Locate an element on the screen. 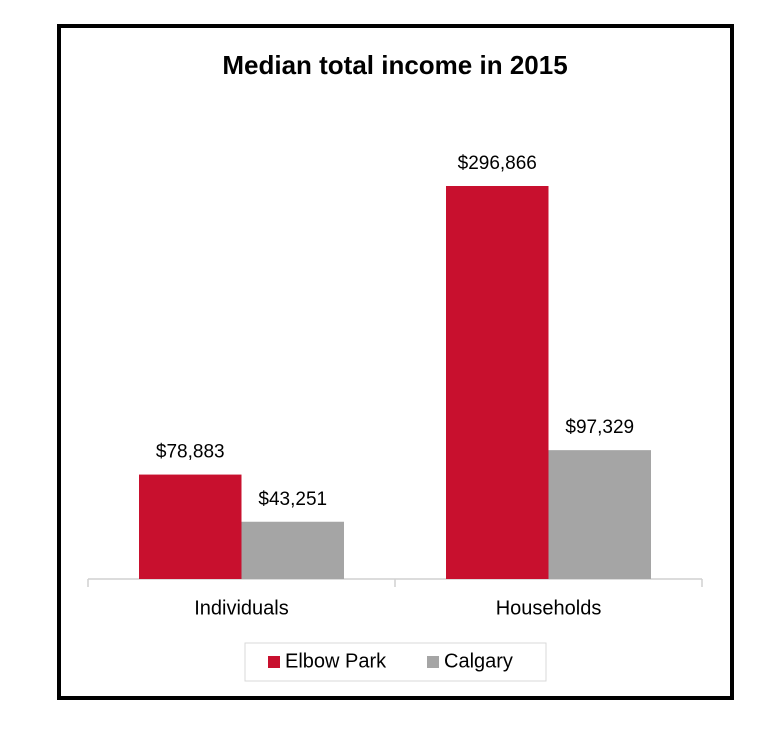 Image resolution: width=769 pixels, height=733 pixels. chart-title: Median total income in 2015 is located at coordinates (394, 65).